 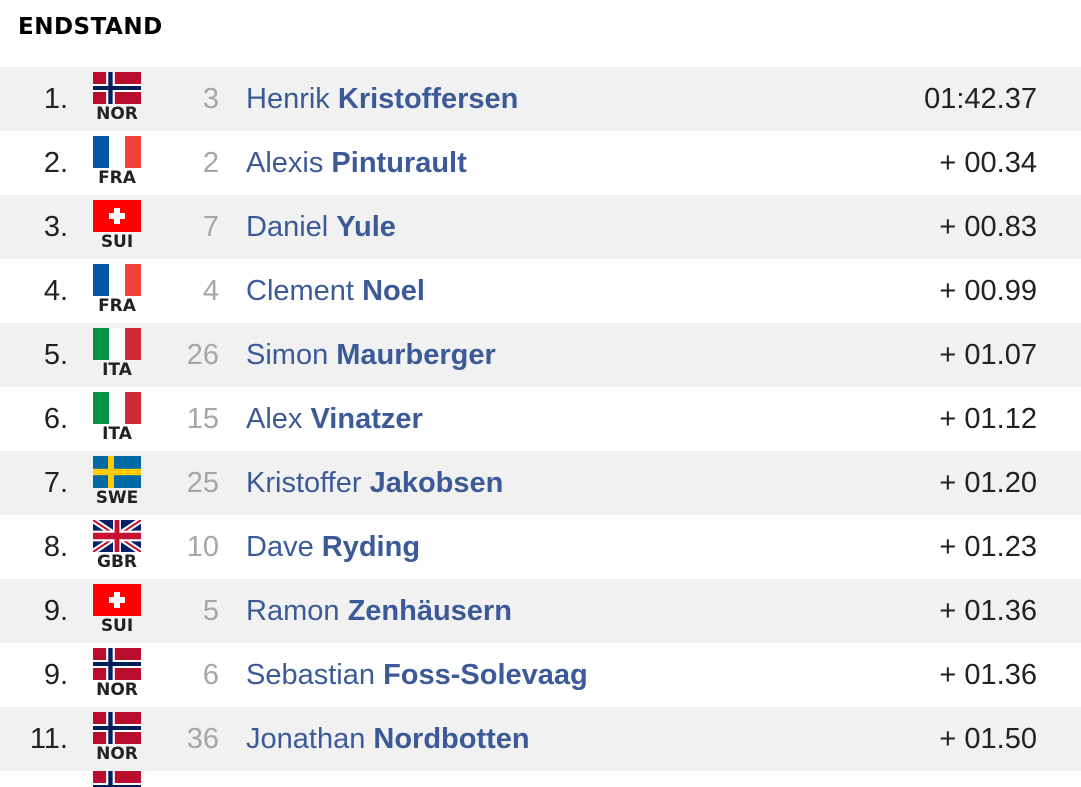 What do you see at coordinates (55, 99) in the screenshot?
I see `rank: 1.` at bounding box center [55, 99].